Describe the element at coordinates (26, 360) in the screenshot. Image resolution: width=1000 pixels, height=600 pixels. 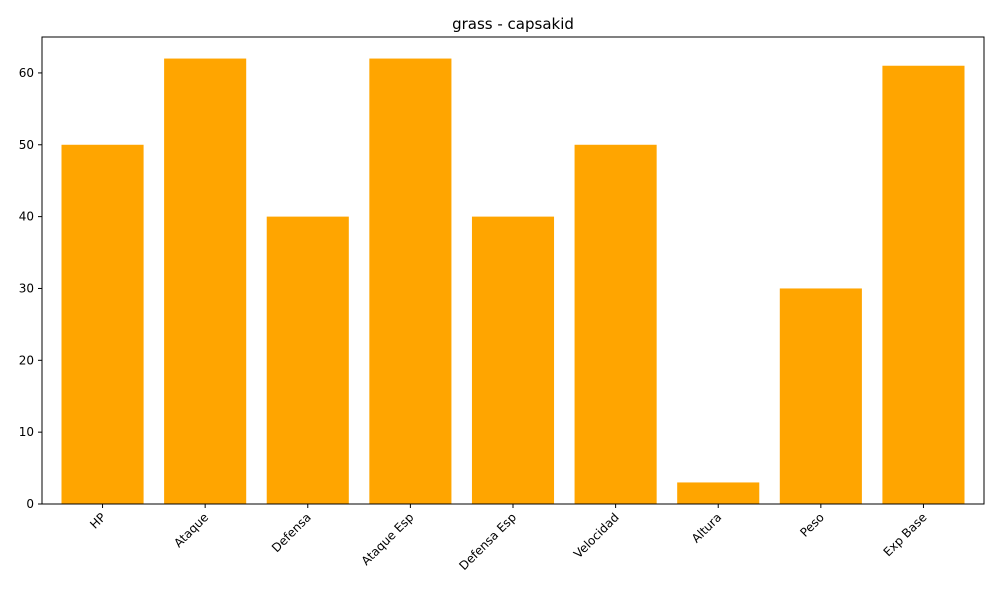
I see `y-tick-label: 20` at that location.